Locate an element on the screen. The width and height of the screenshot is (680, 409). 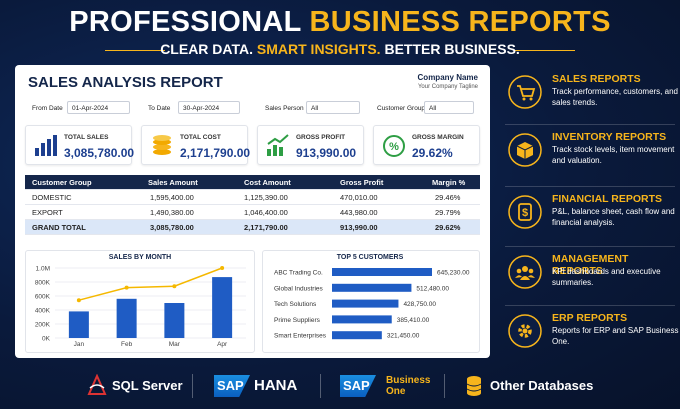
footer-label: Business One is located at coordinates (408, 386).